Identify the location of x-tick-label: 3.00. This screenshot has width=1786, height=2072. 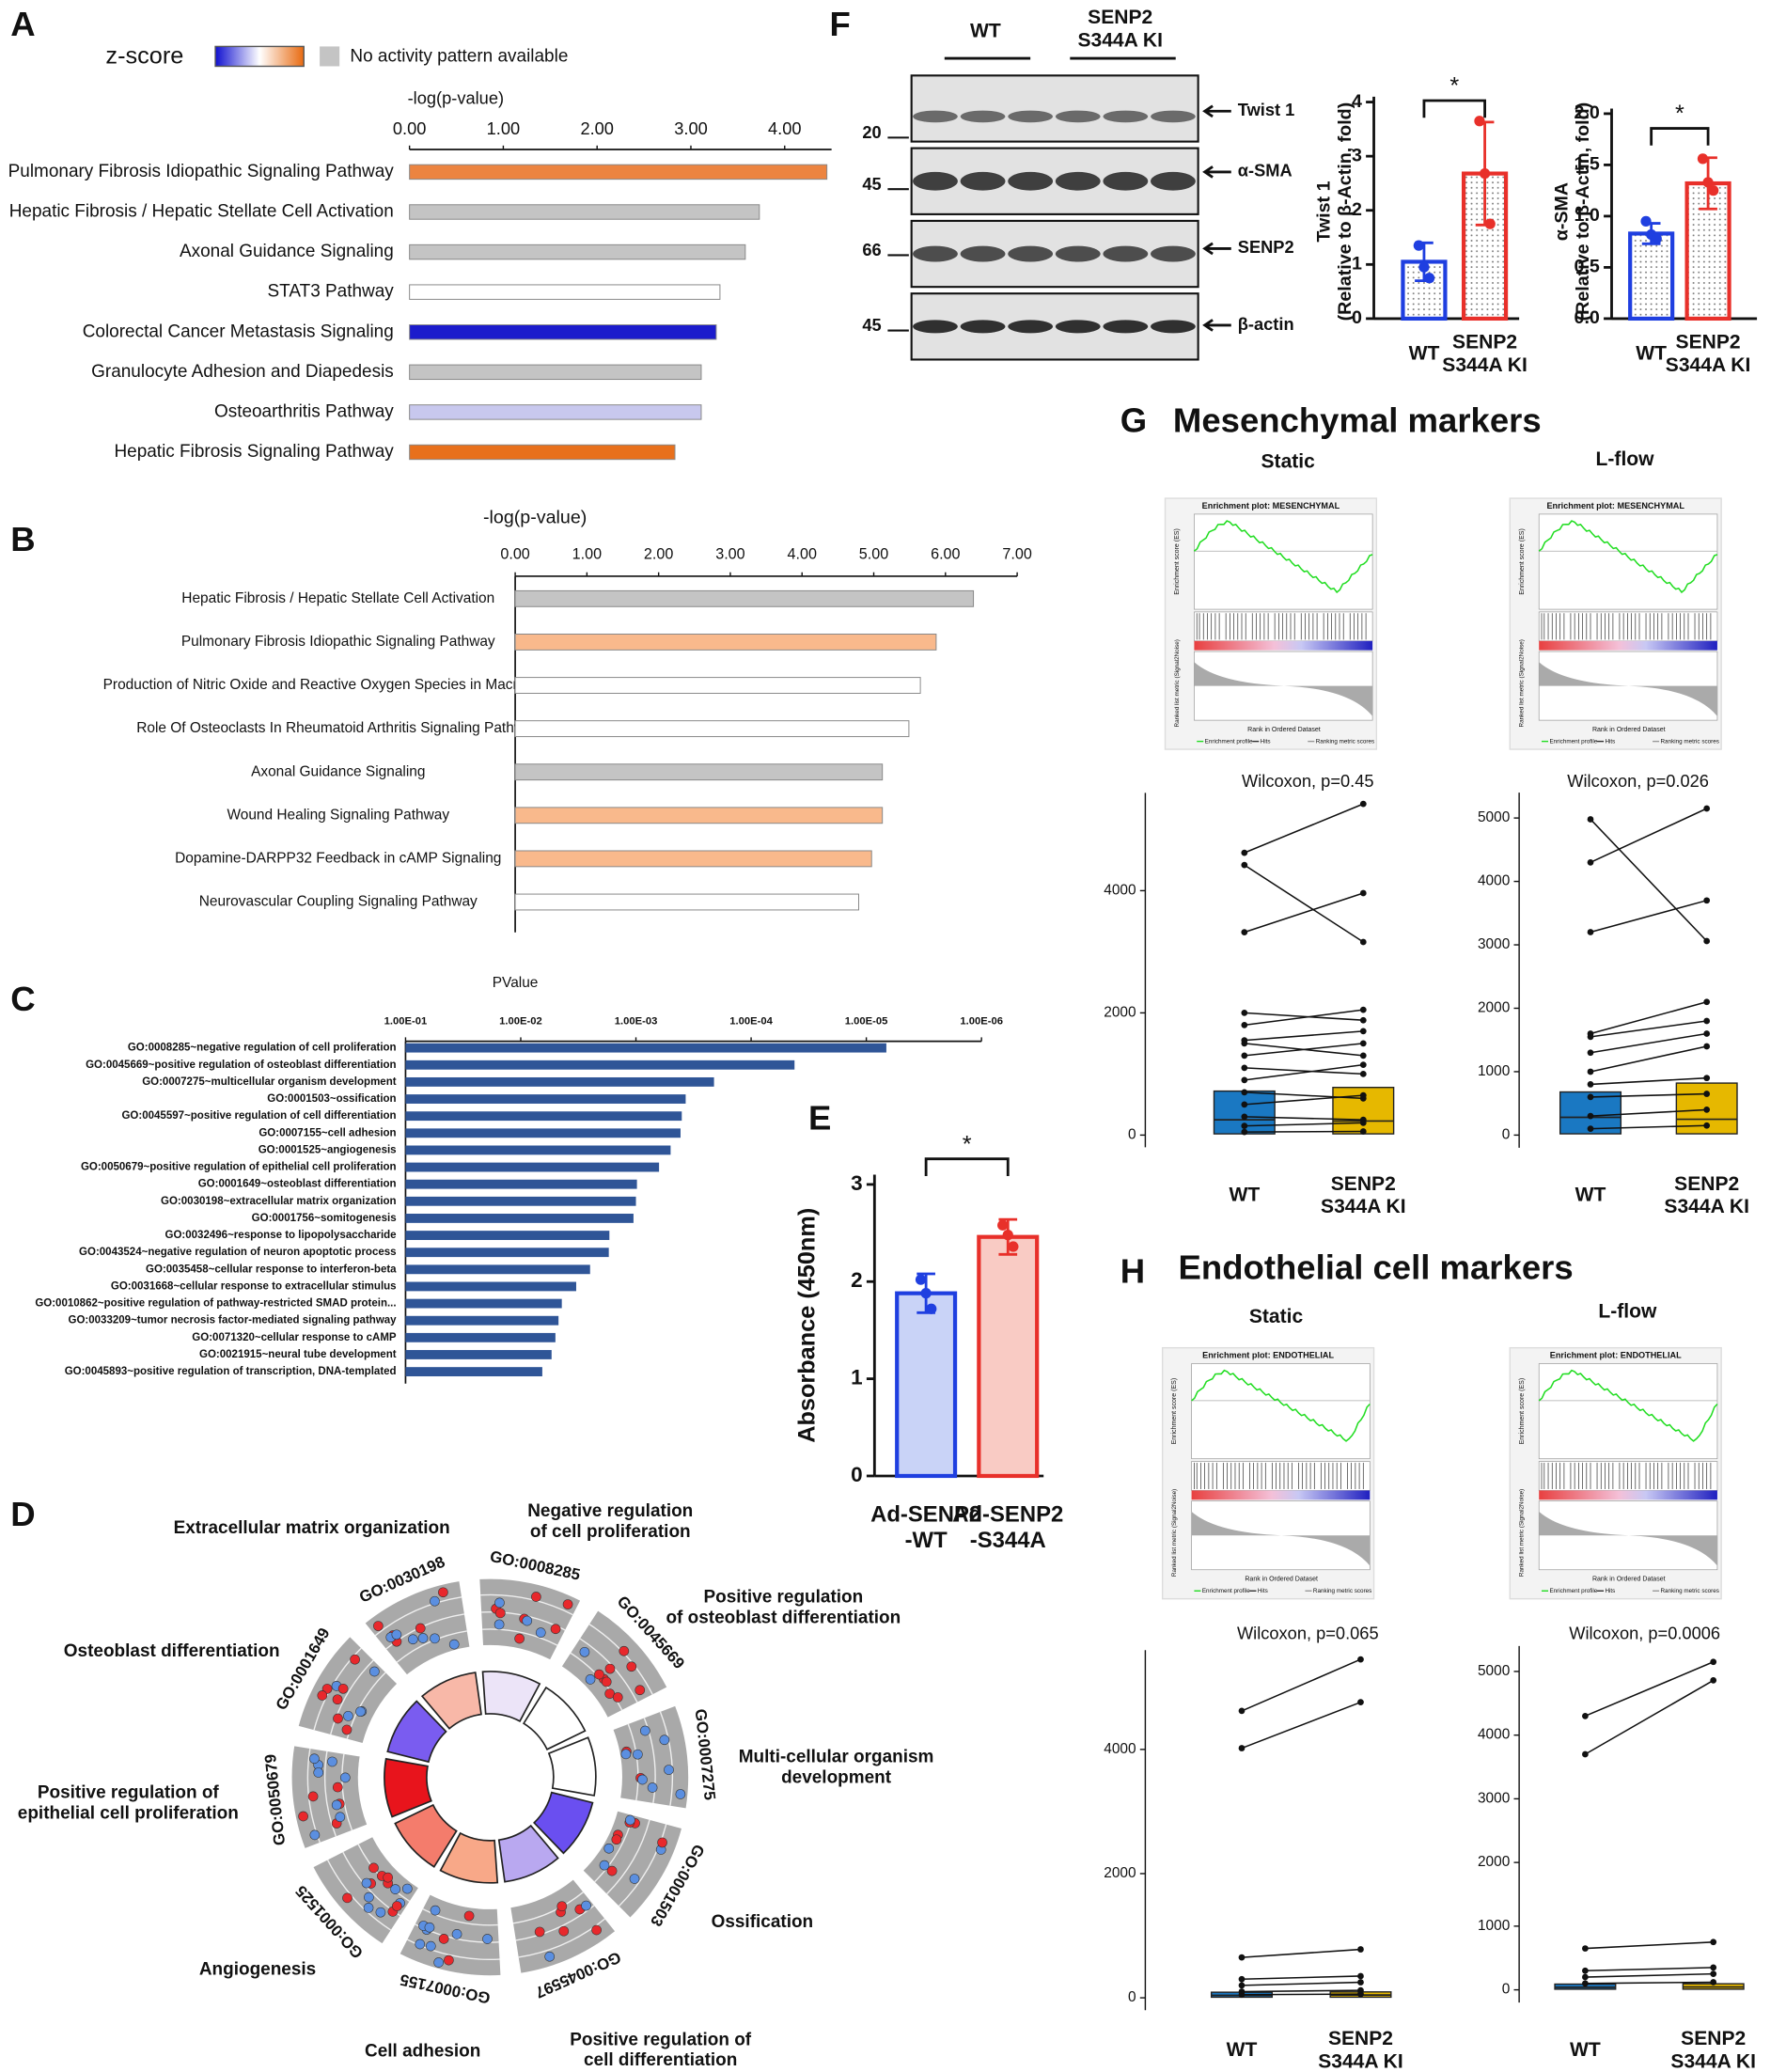
(691, 128).